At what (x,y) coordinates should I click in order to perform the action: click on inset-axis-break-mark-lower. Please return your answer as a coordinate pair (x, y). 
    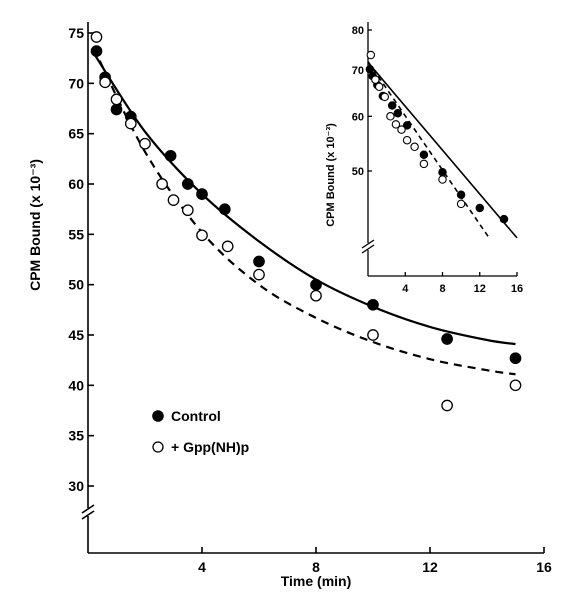
    Looking at the image, I should click on (368, 249).